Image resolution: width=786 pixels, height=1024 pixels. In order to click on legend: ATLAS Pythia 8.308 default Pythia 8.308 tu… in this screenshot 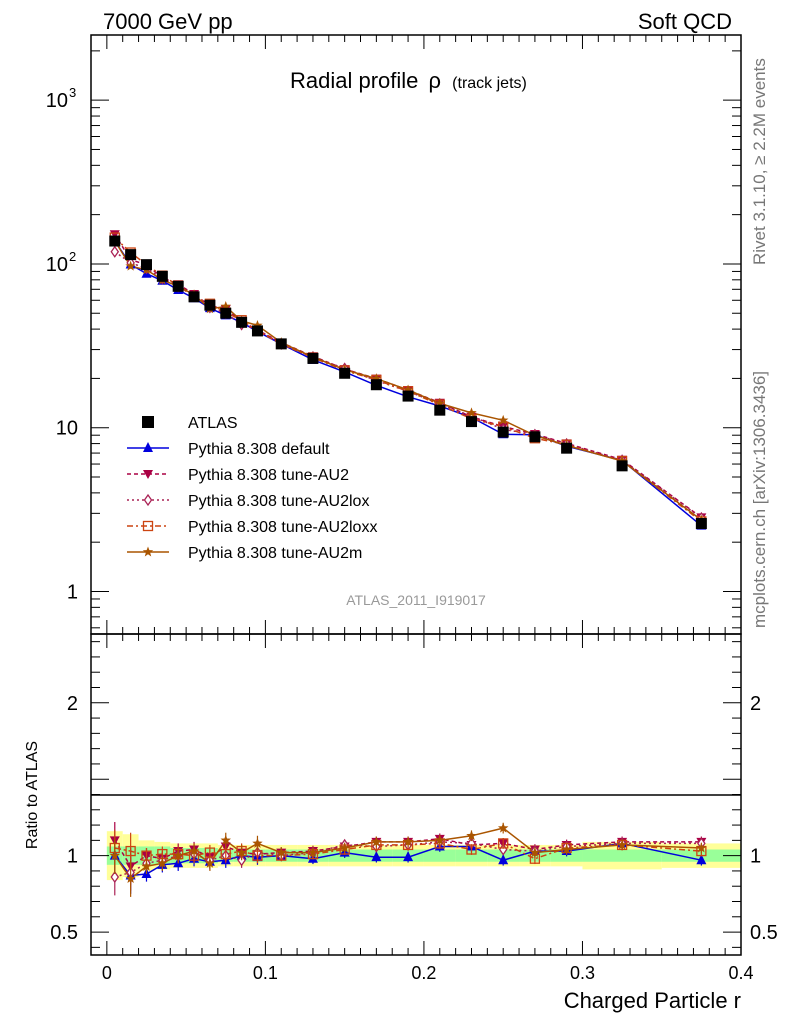, I will do `click(252, 488)`.